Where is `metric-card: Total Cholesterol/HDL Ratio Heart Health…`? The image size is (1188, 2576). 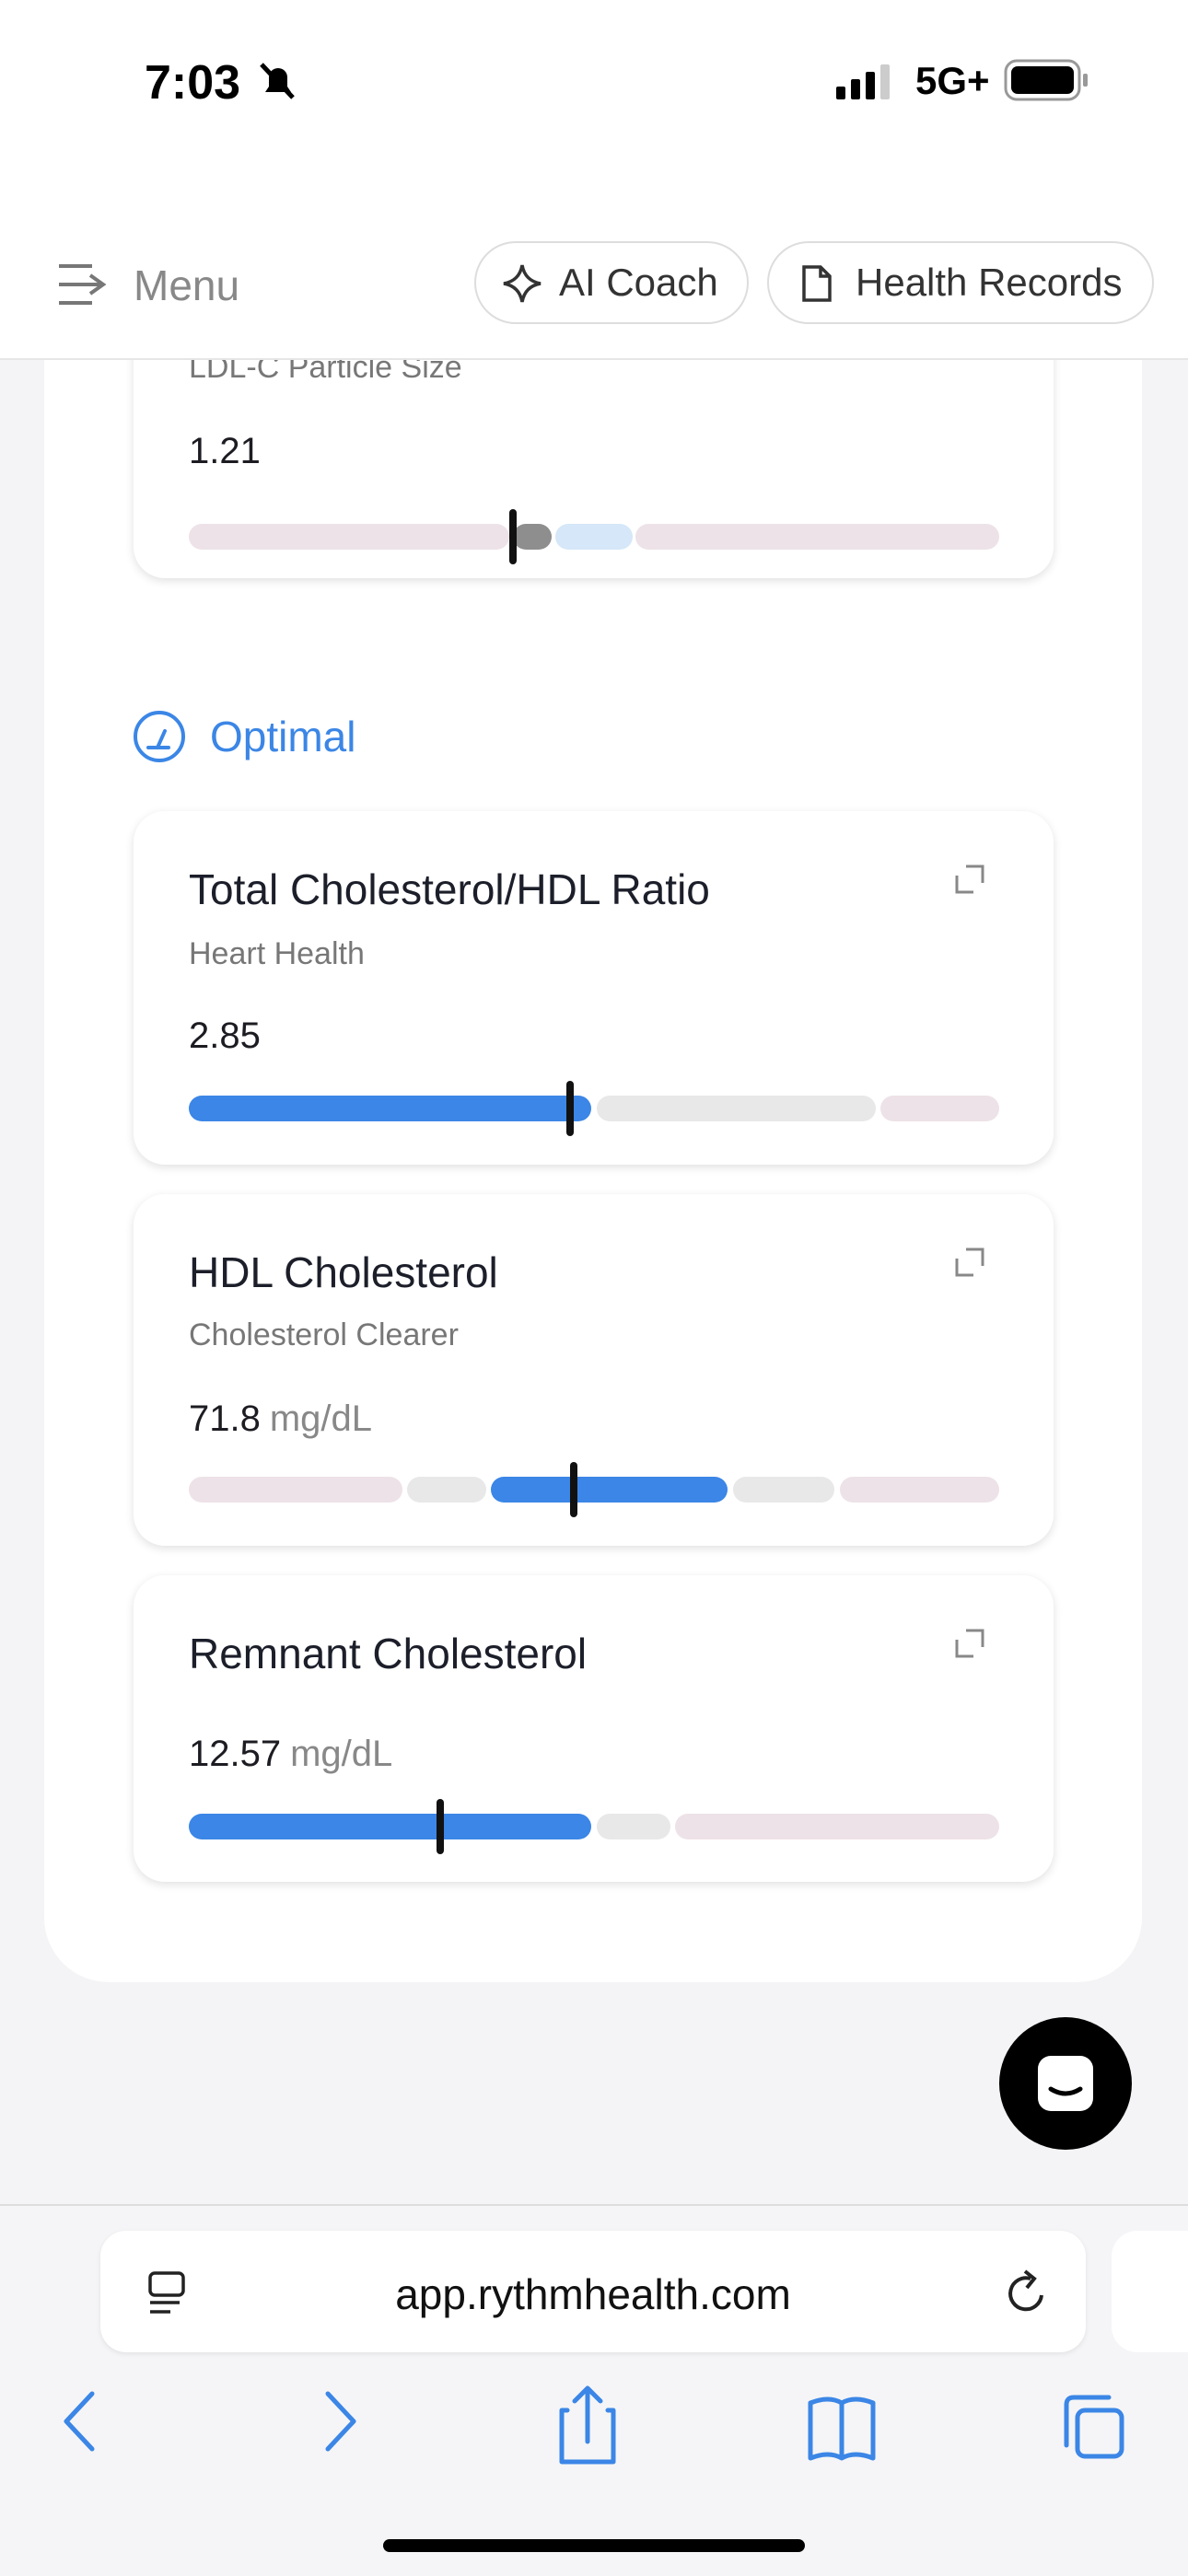
metric-card: Total Cholesterol/HDL Ratio Heart Health… is located at coordinates (594, 988).